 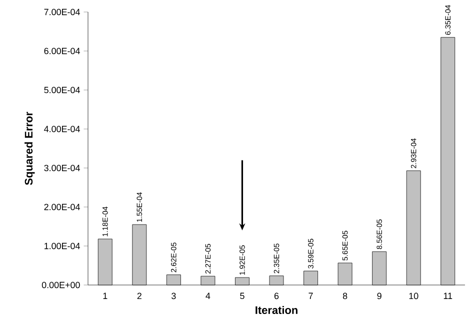 What do you see at coordinates (174, 296) in the screenshot?
I see `x-tick-label: 3` at bounding box center [174, 296].